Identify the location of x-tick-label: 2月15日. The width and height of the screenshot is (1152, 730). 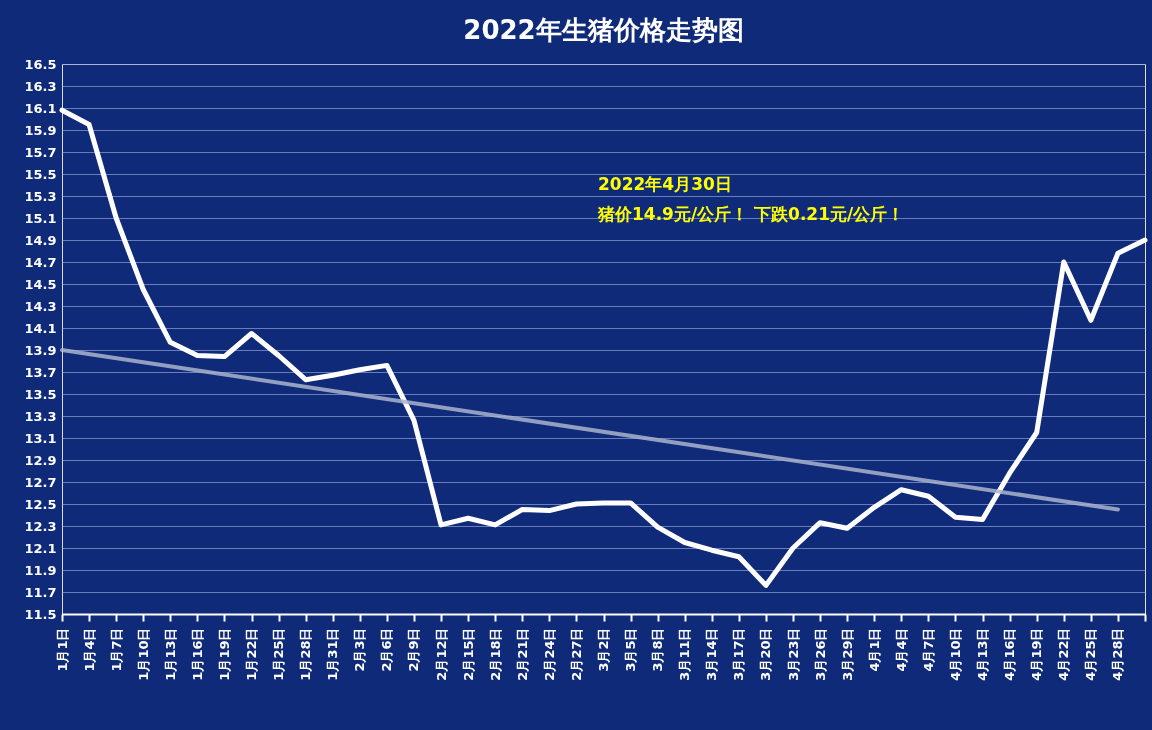
(468, 654).